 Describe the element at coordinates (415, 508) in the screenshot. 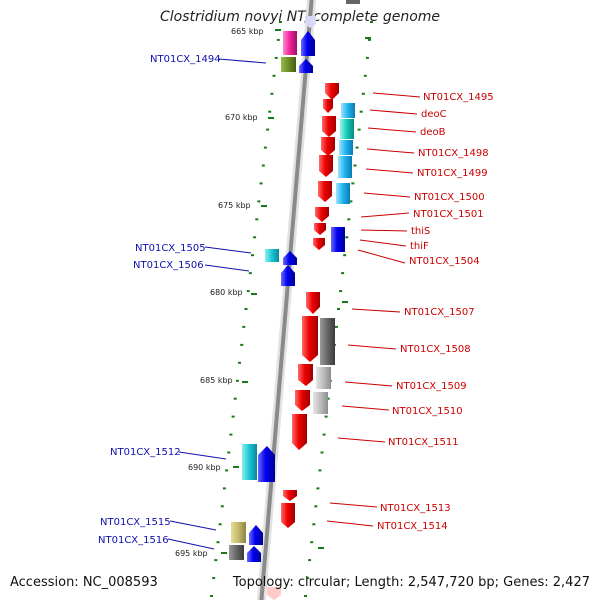

I see `gene-label: NT01CX_1513` at that location.